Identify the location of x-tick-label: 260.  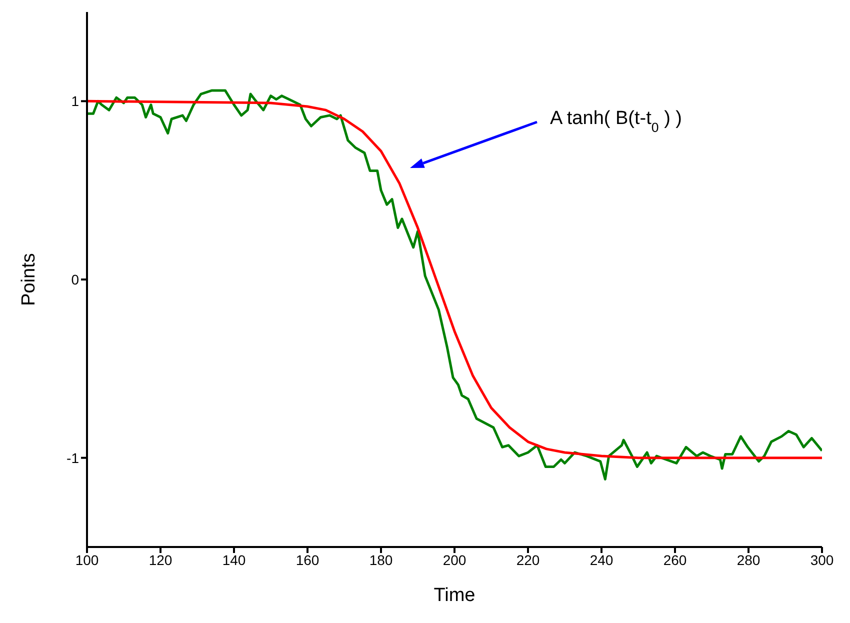
(675, 560).